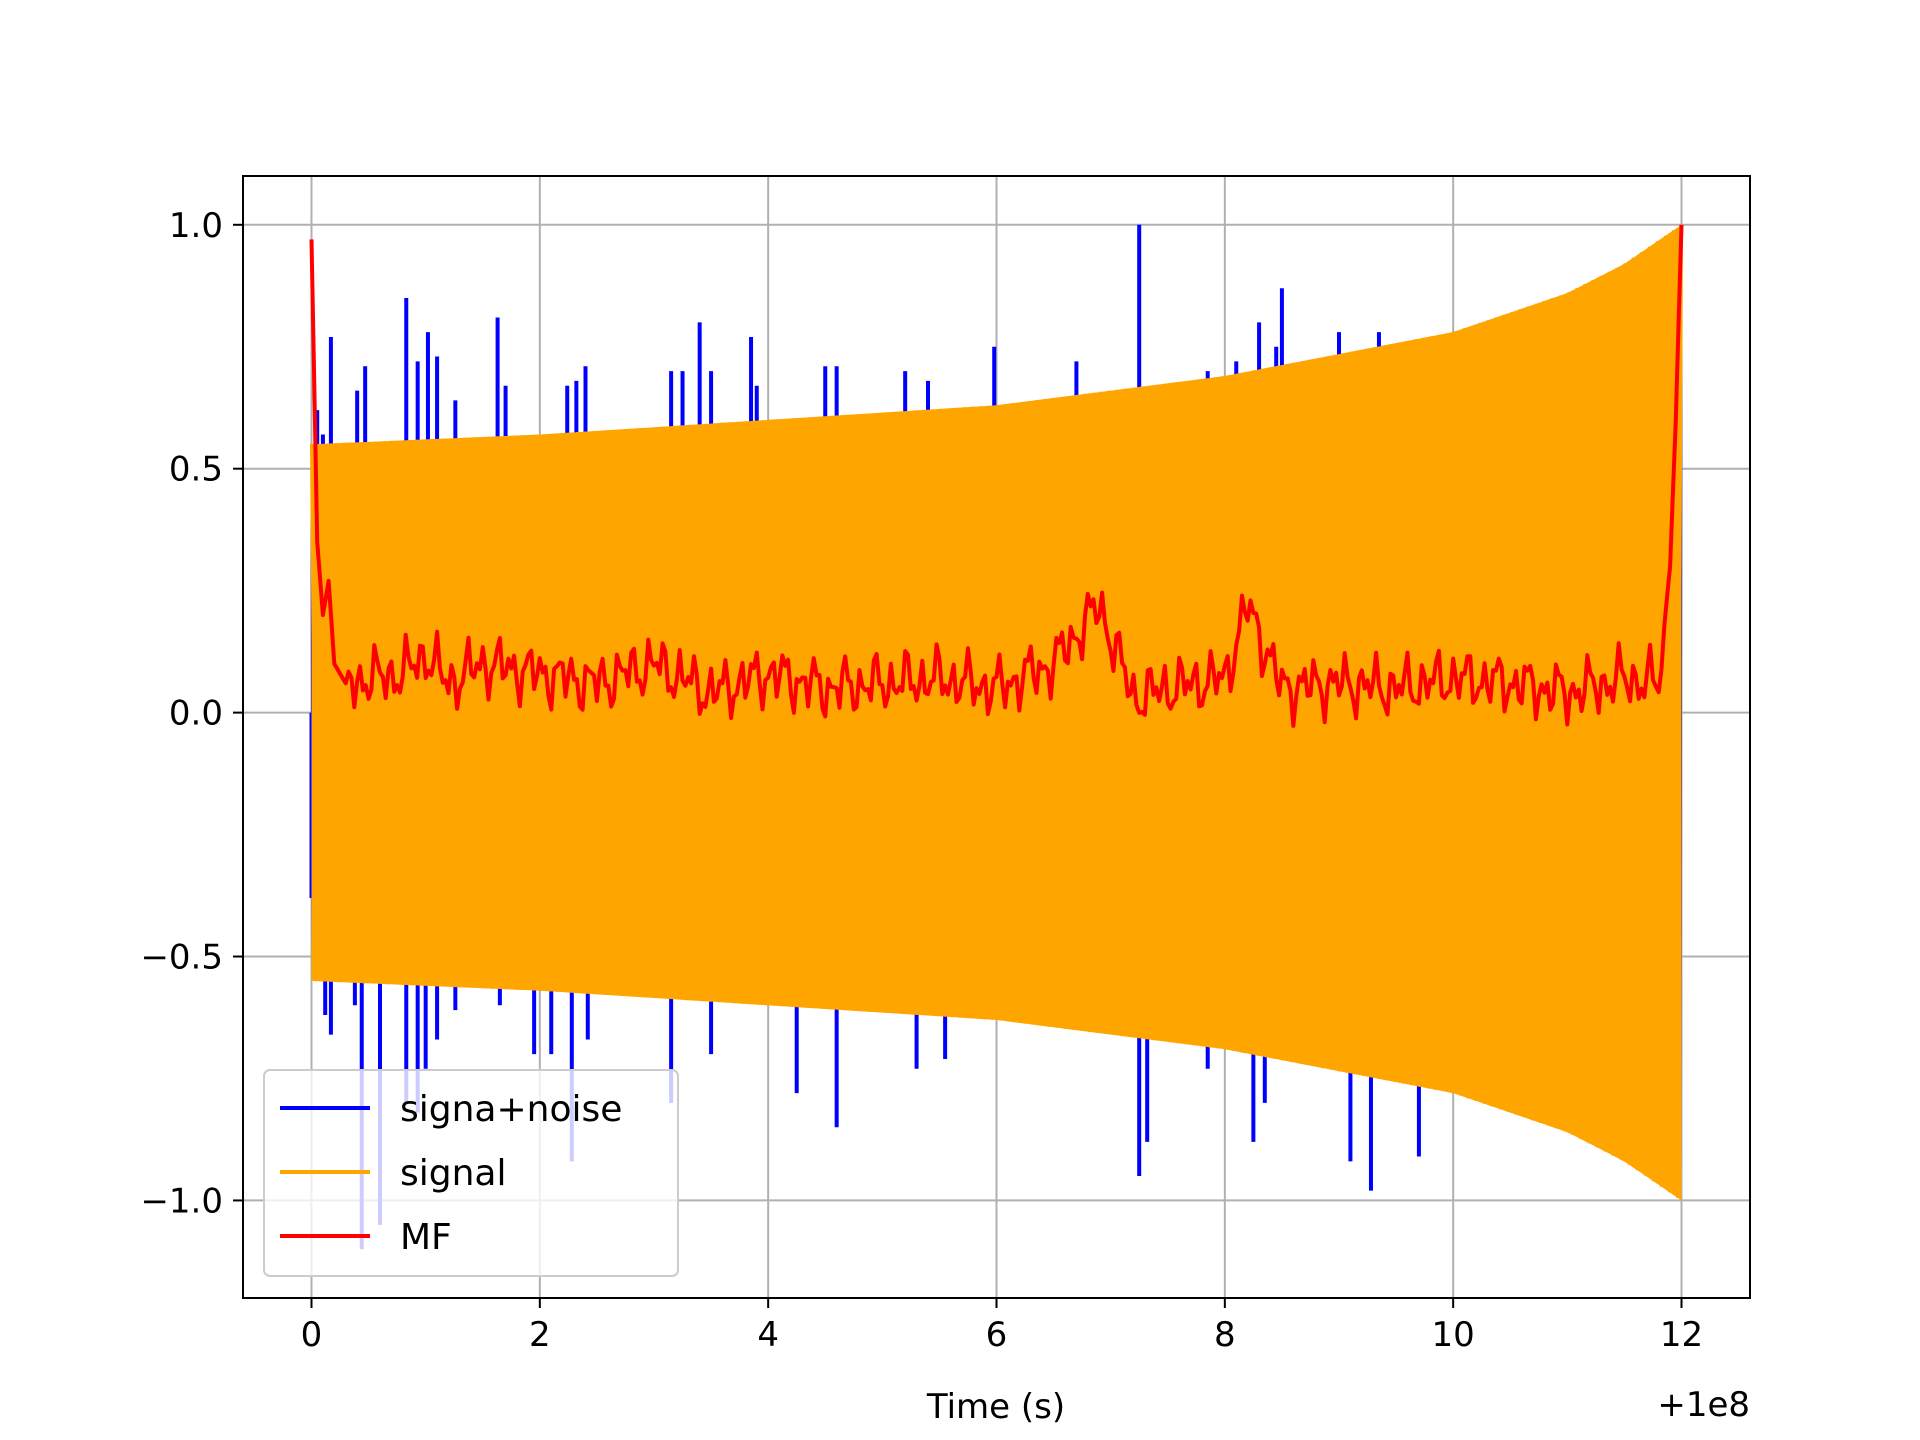  What do you see at coordinates (181, 958) in the screenshot?
I see `y-tick-label: −0.5` at bounding box center [181, 958].